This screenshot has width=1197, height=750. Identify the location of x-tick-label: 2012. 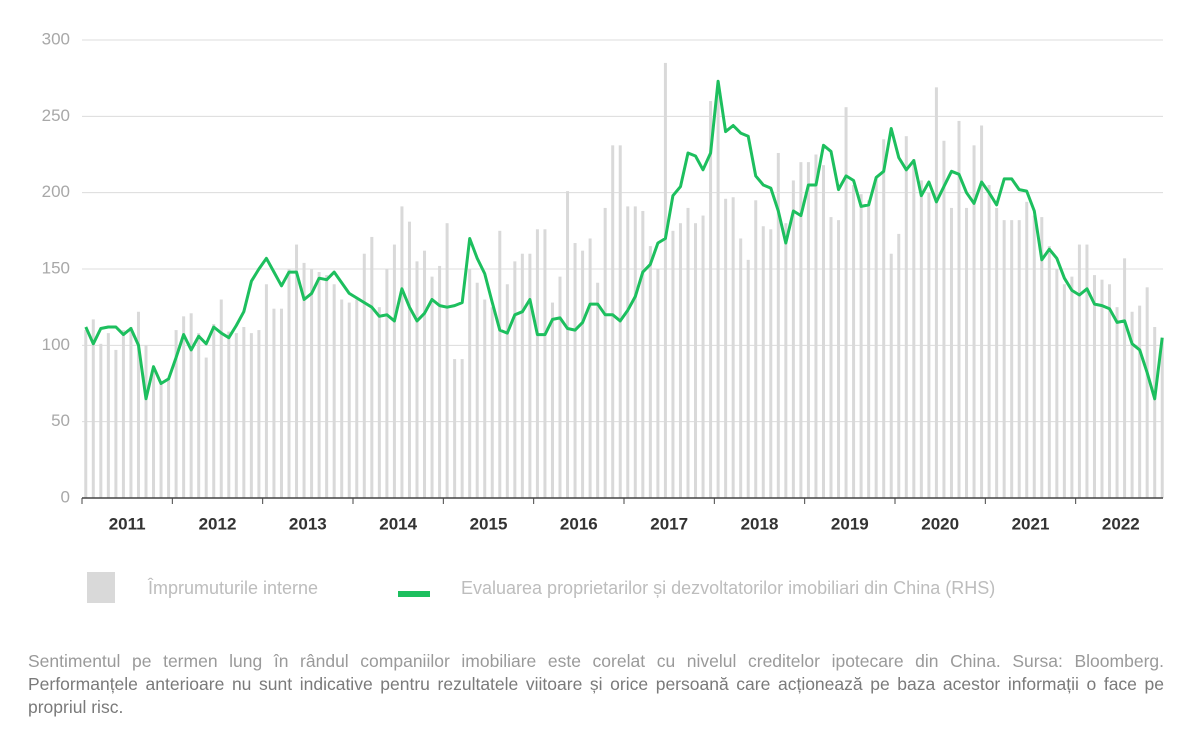
(218, 523).